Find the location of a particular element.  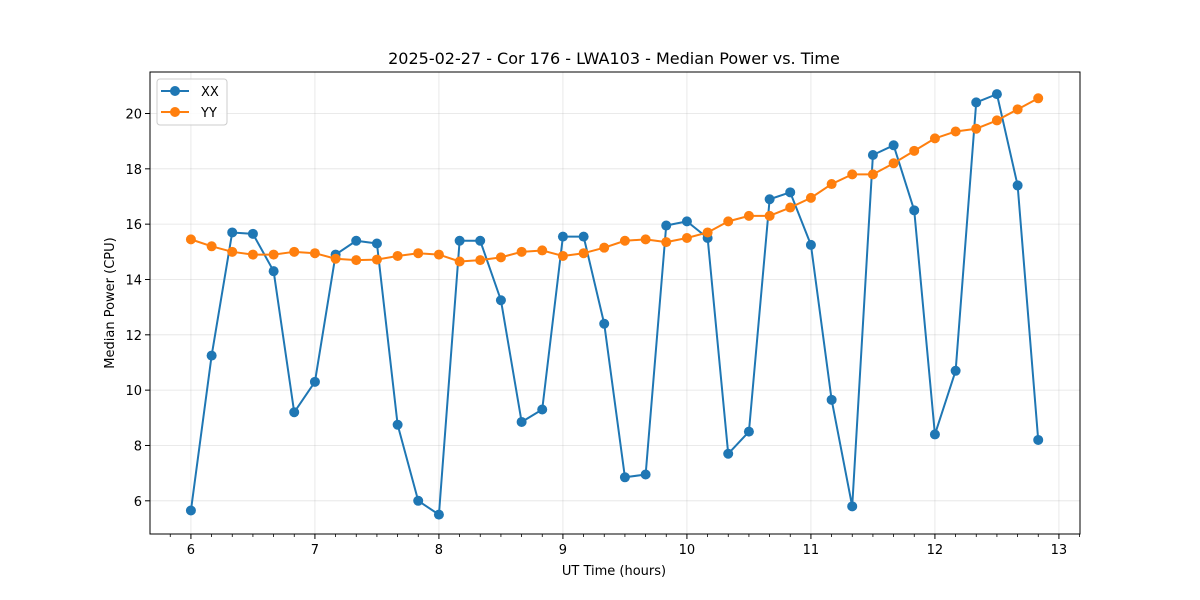

y-axis-label: Median Power (CPU) is located at coordinates (110, 302).